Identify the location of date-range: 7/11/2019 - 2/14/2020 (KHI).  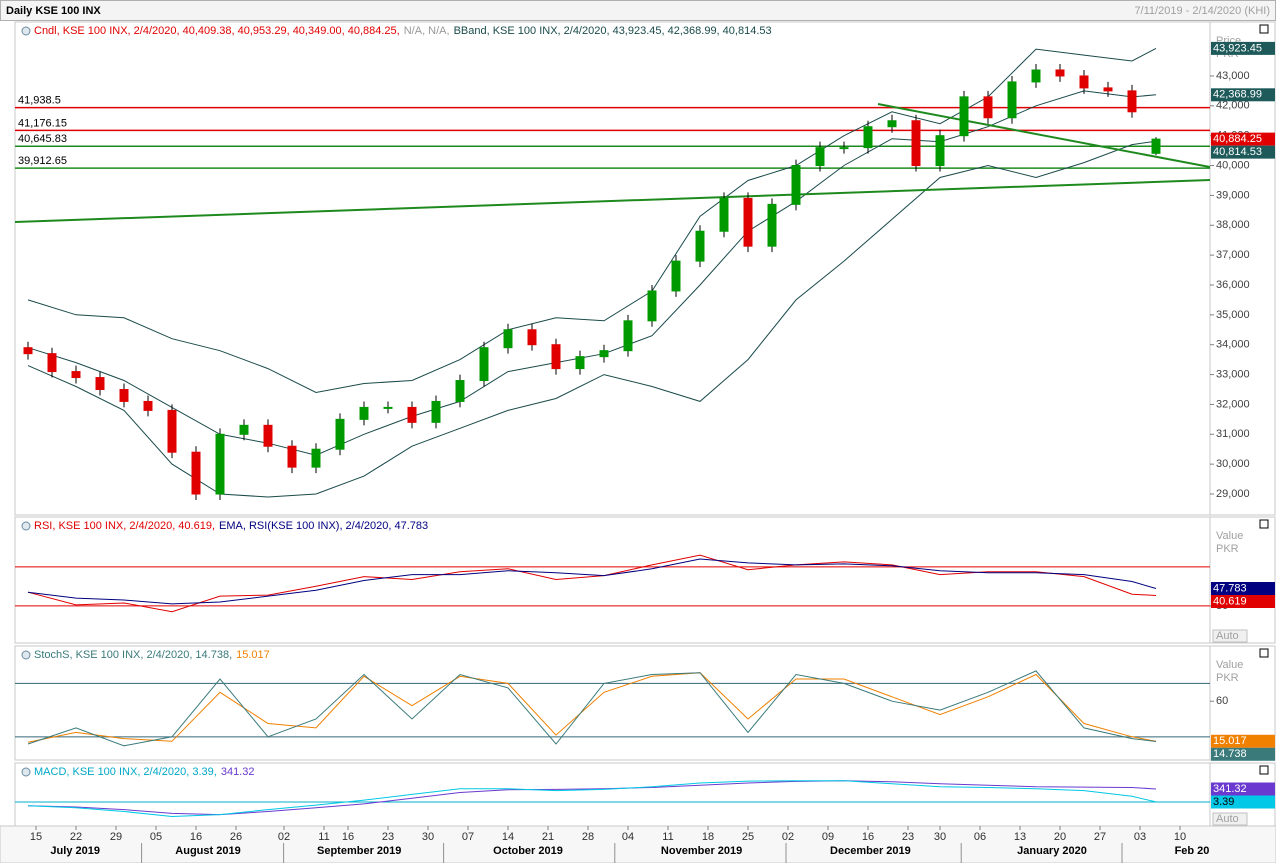
(1202, 11).